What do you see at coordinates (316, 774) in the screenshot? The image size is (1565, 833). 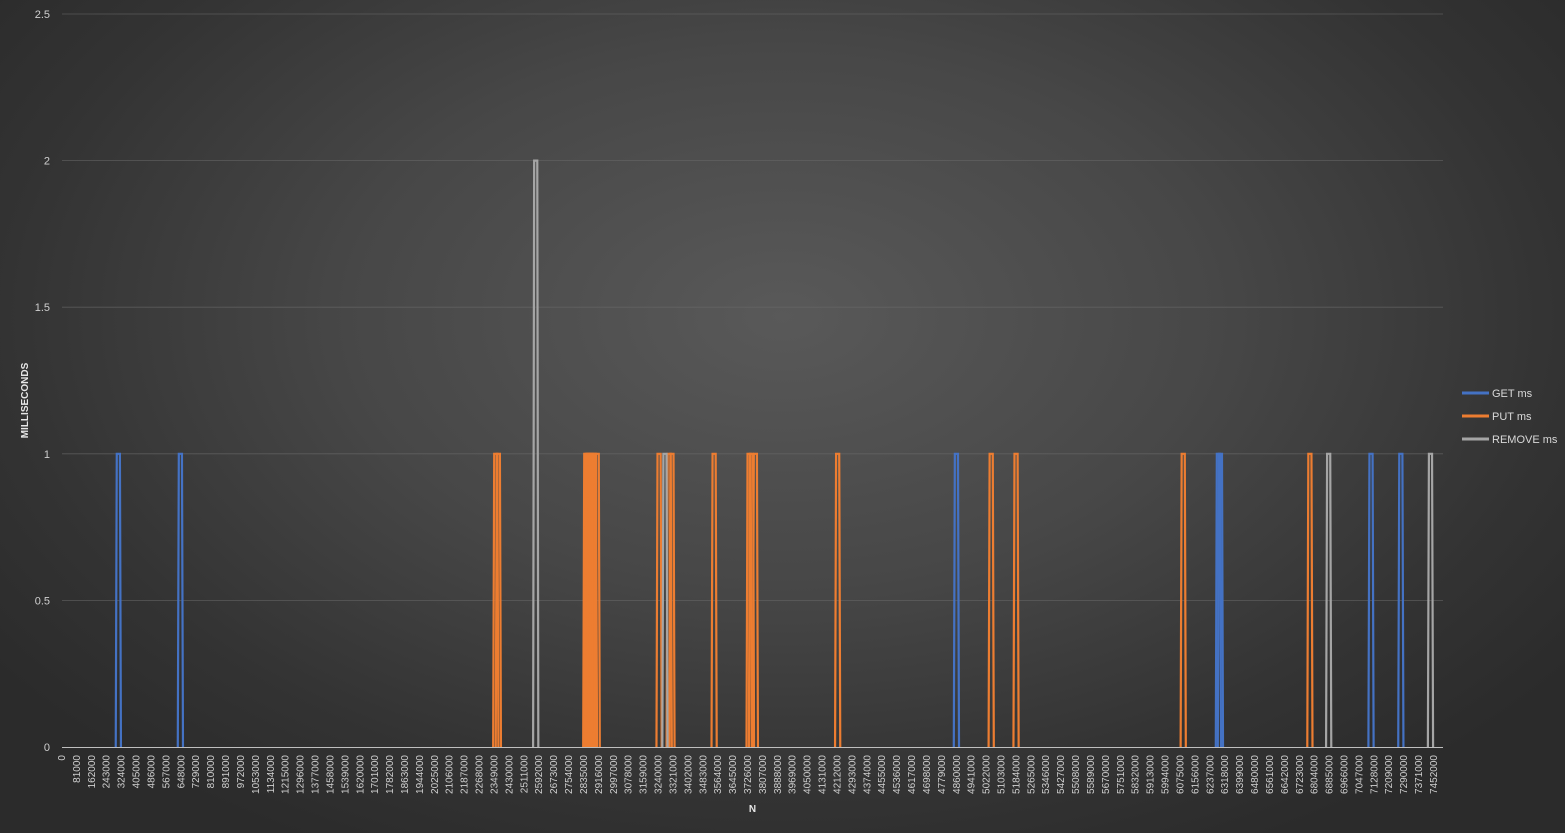 I see `x-tick-label: 1377000` at bounding box center [316, 774].